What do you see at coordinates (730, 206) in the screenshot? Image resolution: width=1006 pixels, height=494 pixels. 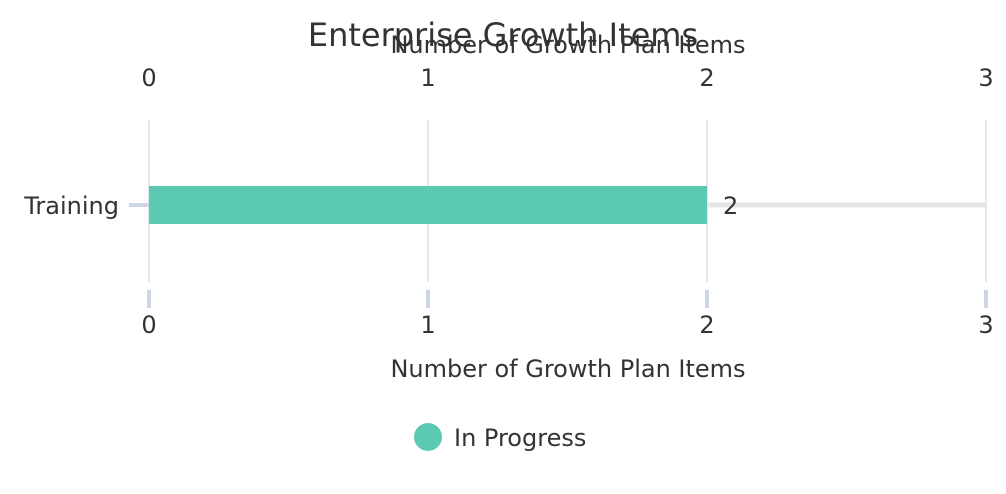 I see `bar-data-label: 2` at bounding box center [730, 206].